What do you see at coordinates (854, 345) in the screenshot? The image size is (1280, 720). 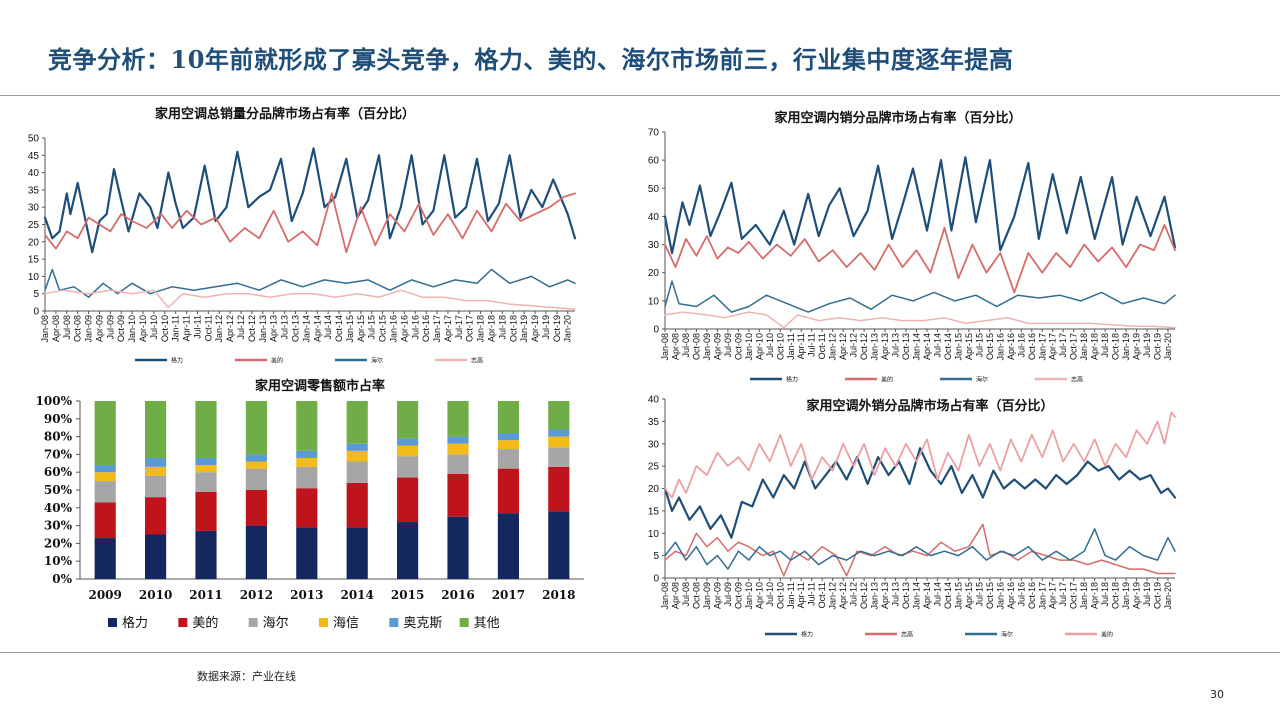 I see `x-tick-label: Jul-12` at bounding box center [854, 345].